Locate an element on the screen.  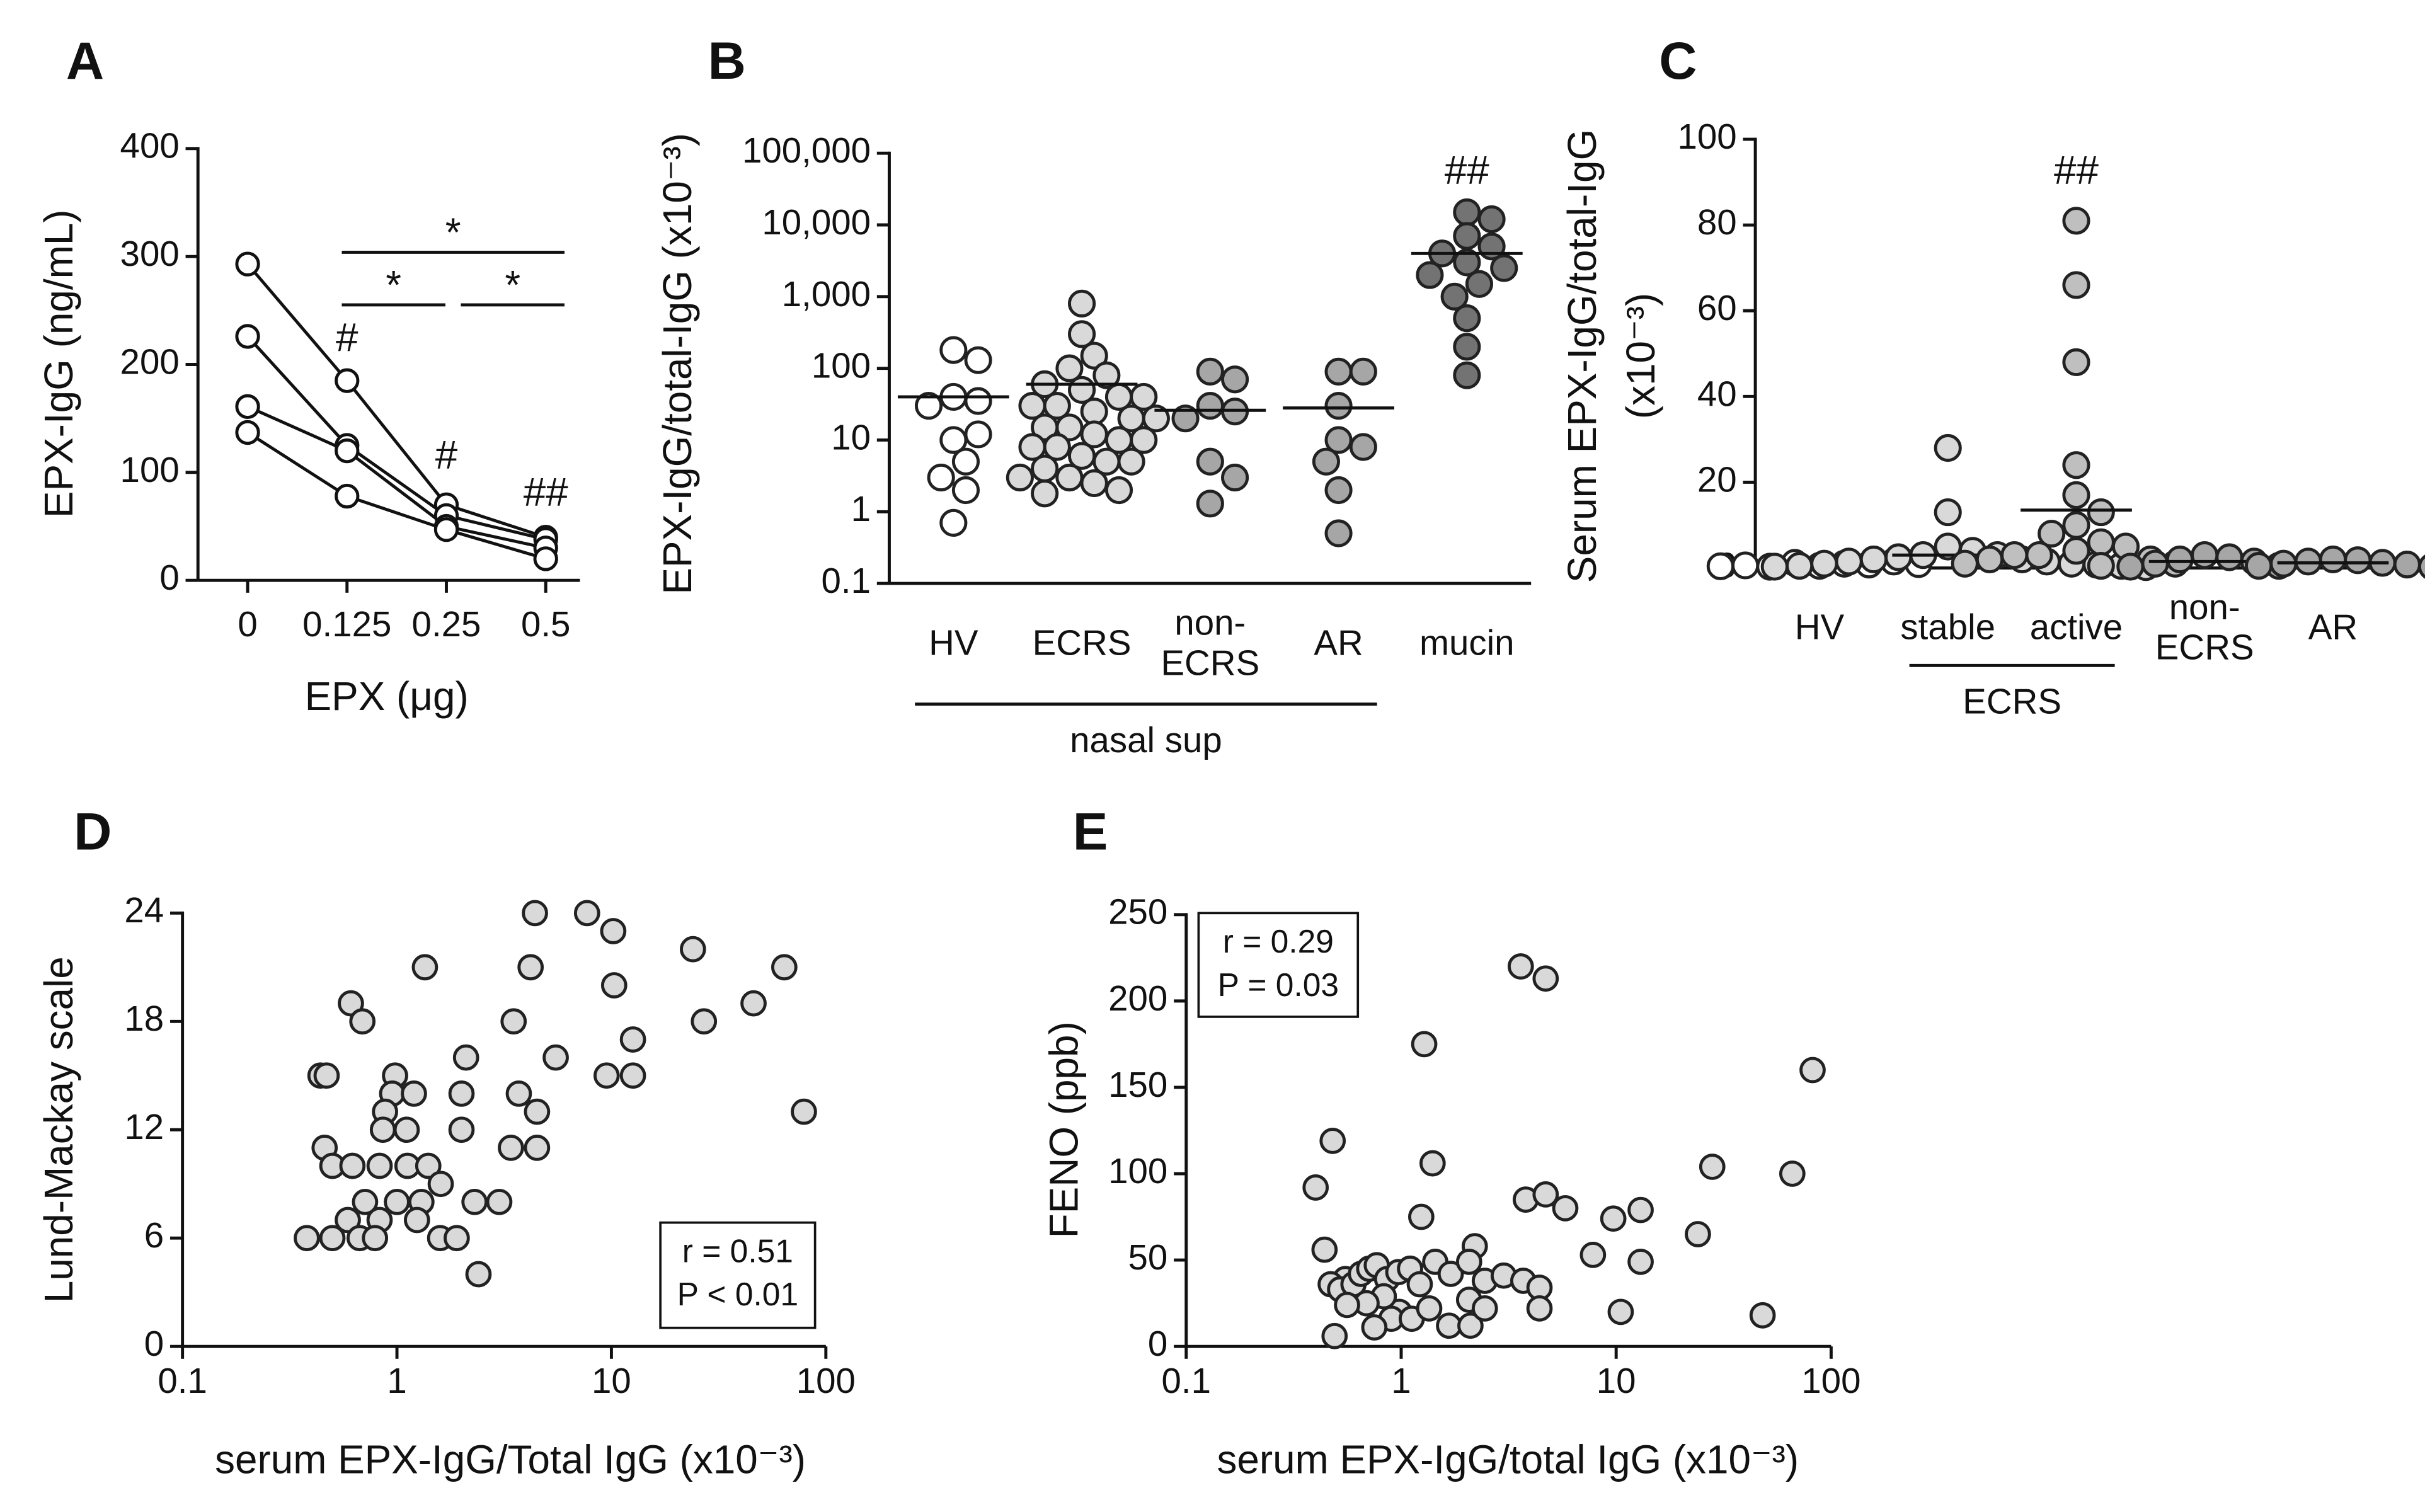
x-tick-label: 100 is located at coordinates (826, 1380).